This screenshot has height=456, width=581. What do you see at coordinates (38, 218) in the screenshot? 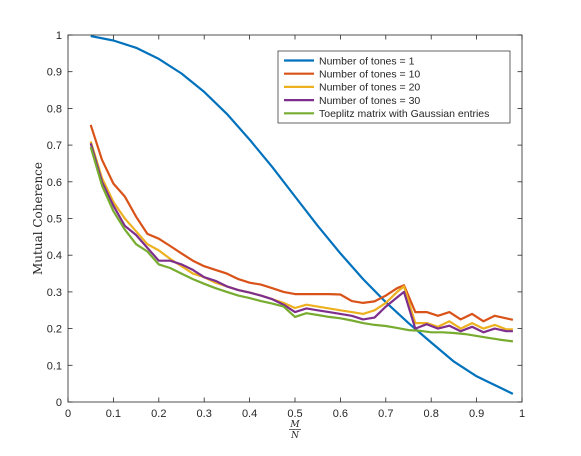
I see `y-axis-label: Mutual Coherence` at bounding box center [38, 218].